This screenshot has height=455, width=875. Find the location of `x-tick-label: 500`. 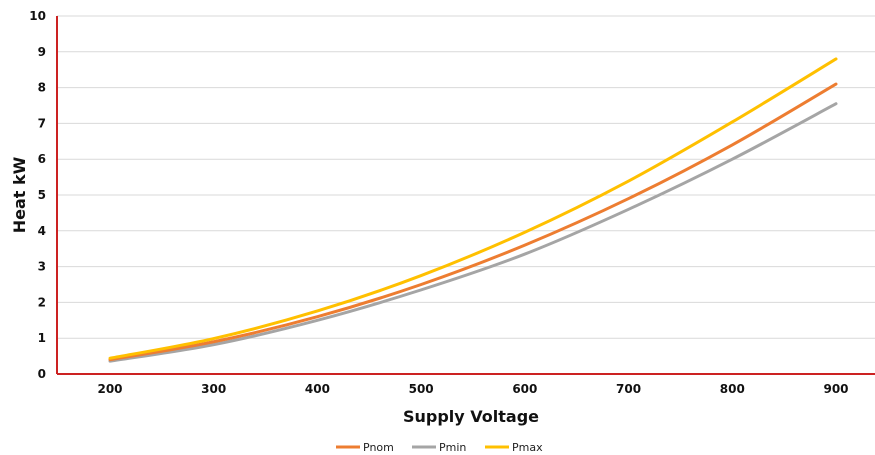

x-tick-label: 500 is located at coordinates (421, 389).